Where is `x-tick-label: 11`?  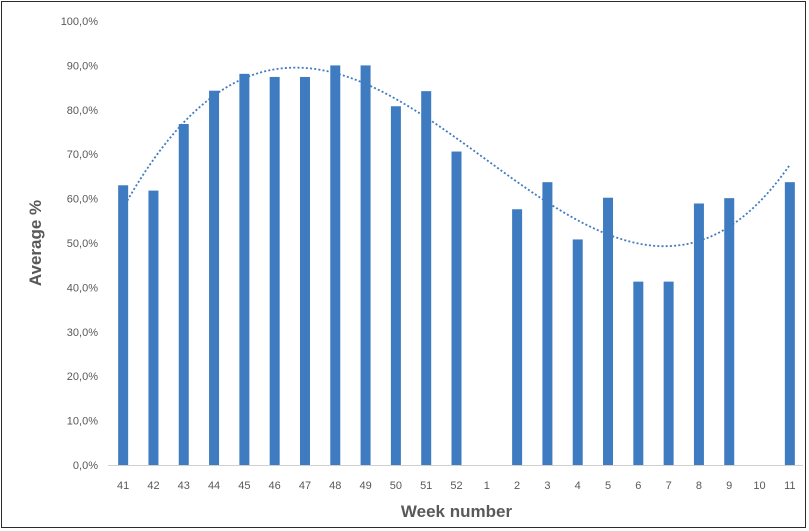
x-tick-label: 11 is located at coordinates (789, 486).